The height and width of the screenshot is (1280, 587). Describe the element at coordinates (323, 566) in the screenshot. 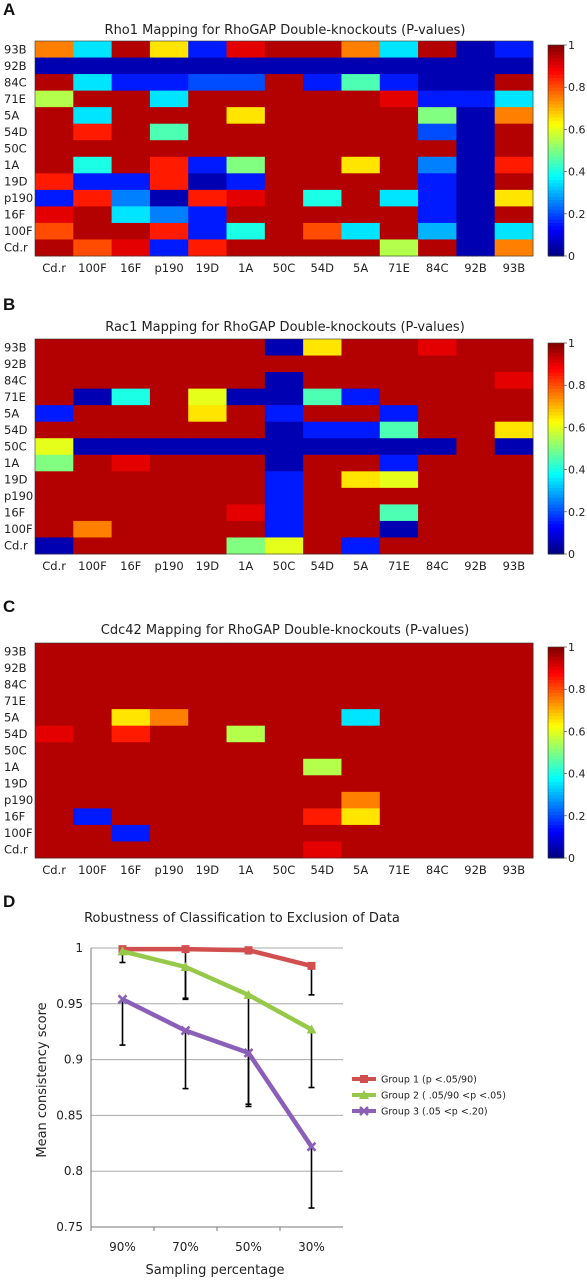

I see `column-label: 54D` at that location.